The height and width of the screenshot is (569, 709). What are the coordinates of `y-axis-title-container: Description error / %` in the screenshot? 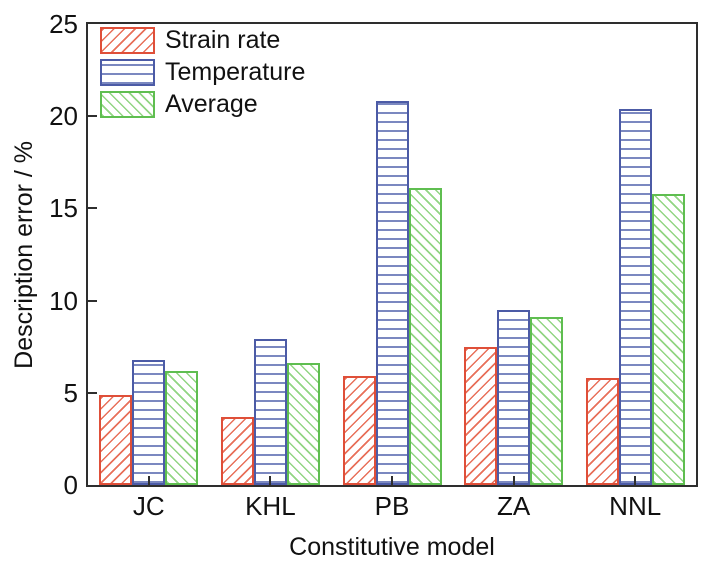 It's located at (24, 254).